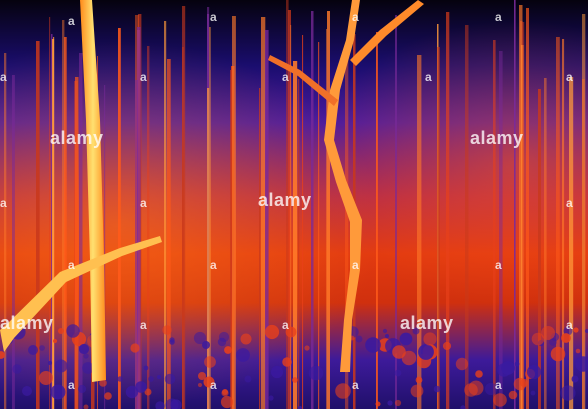  What do you see at coordinates (4, 77) in the screenshot?
I see `watermark-small-5: a` at bounding box center [4, 77].